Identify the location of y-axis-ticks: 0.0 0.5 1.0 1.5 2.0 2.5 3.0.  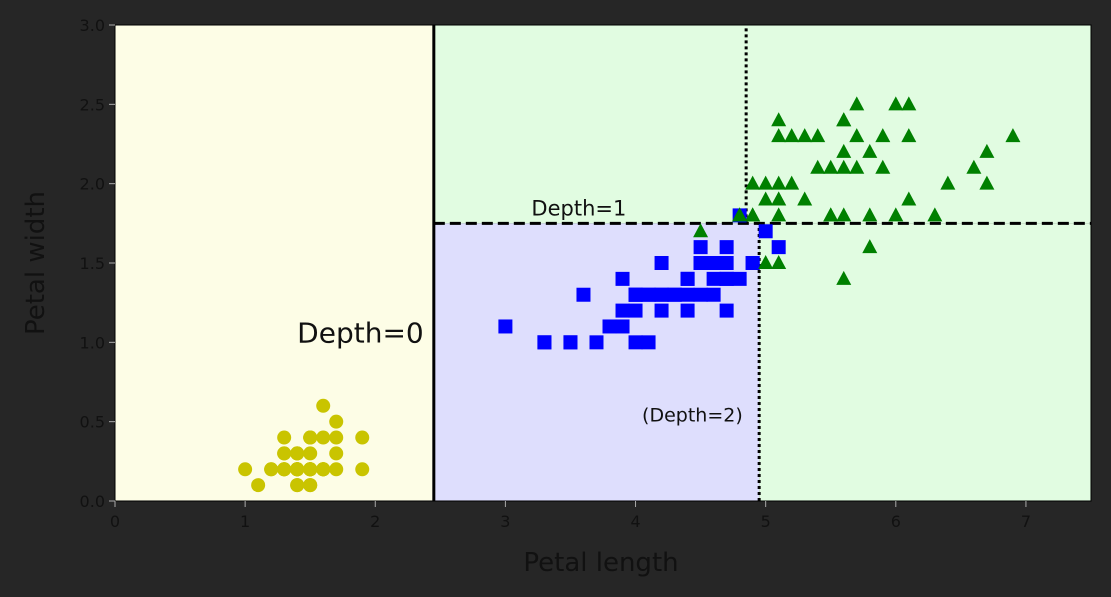
(97, 263).